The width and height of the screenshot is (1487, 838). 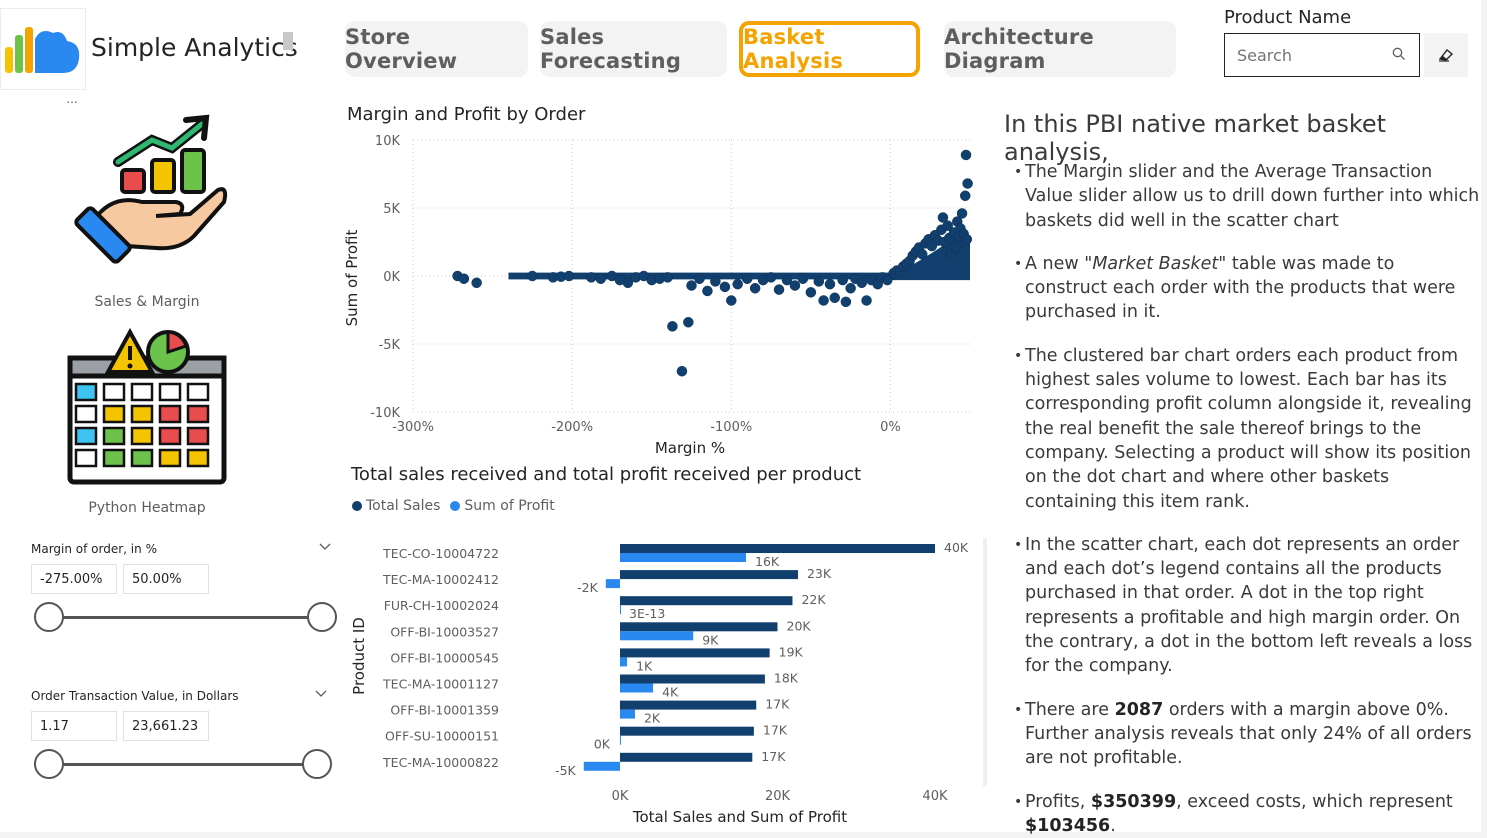 I want to click on otv-slider-max-handle, so click(x=317, y=764).